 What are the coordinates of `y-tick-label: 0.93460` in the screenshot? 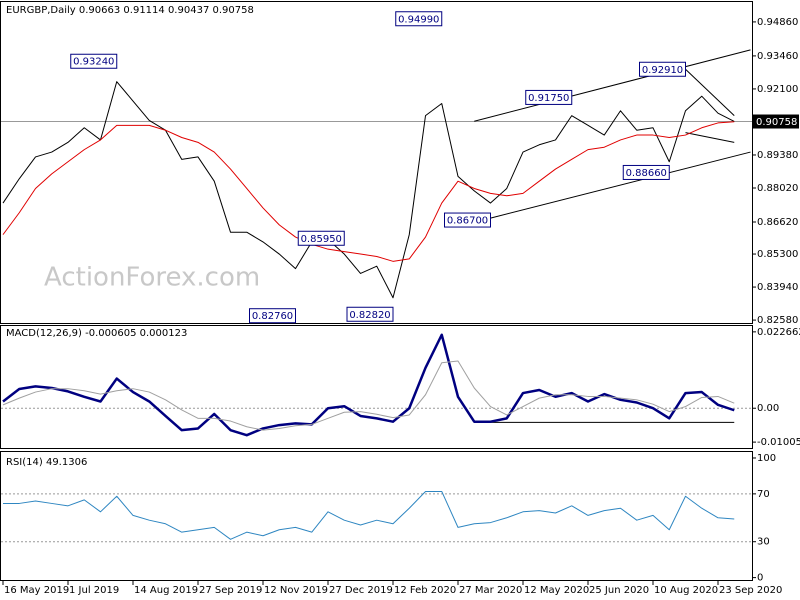 It's located at (777, 56).